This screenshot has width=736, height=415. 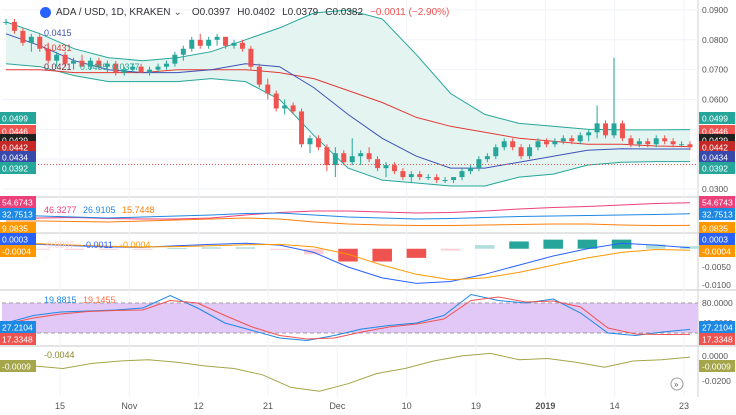 I want to click on stoch-badge-text: 27.2104, so click(x=717, y=328).